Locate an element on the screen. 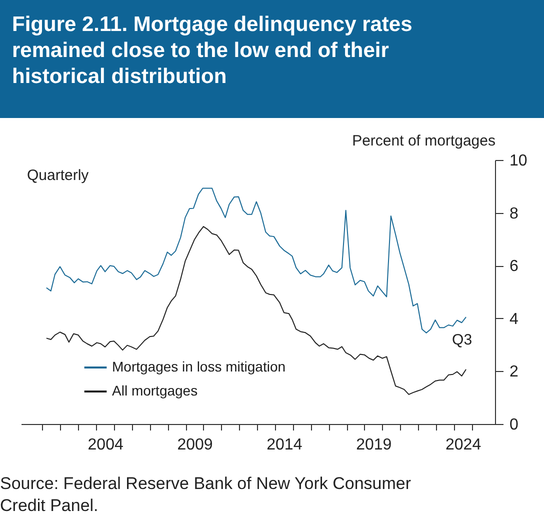 The image size is (544, 531). x-tick-label: 2004 is located at coordinates (106, 445).